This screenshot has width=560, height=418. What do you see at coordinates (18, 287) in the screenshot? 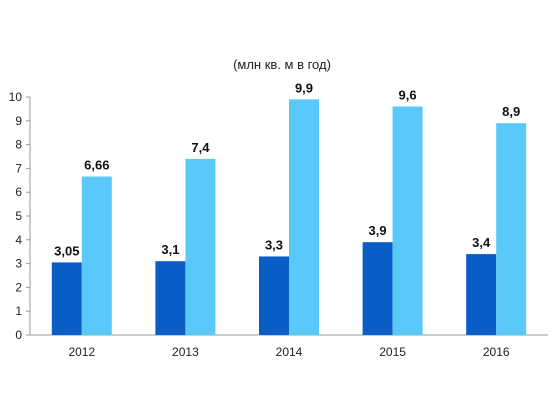
I see `y-tick-label: 2` at bounding box center [18, 287].